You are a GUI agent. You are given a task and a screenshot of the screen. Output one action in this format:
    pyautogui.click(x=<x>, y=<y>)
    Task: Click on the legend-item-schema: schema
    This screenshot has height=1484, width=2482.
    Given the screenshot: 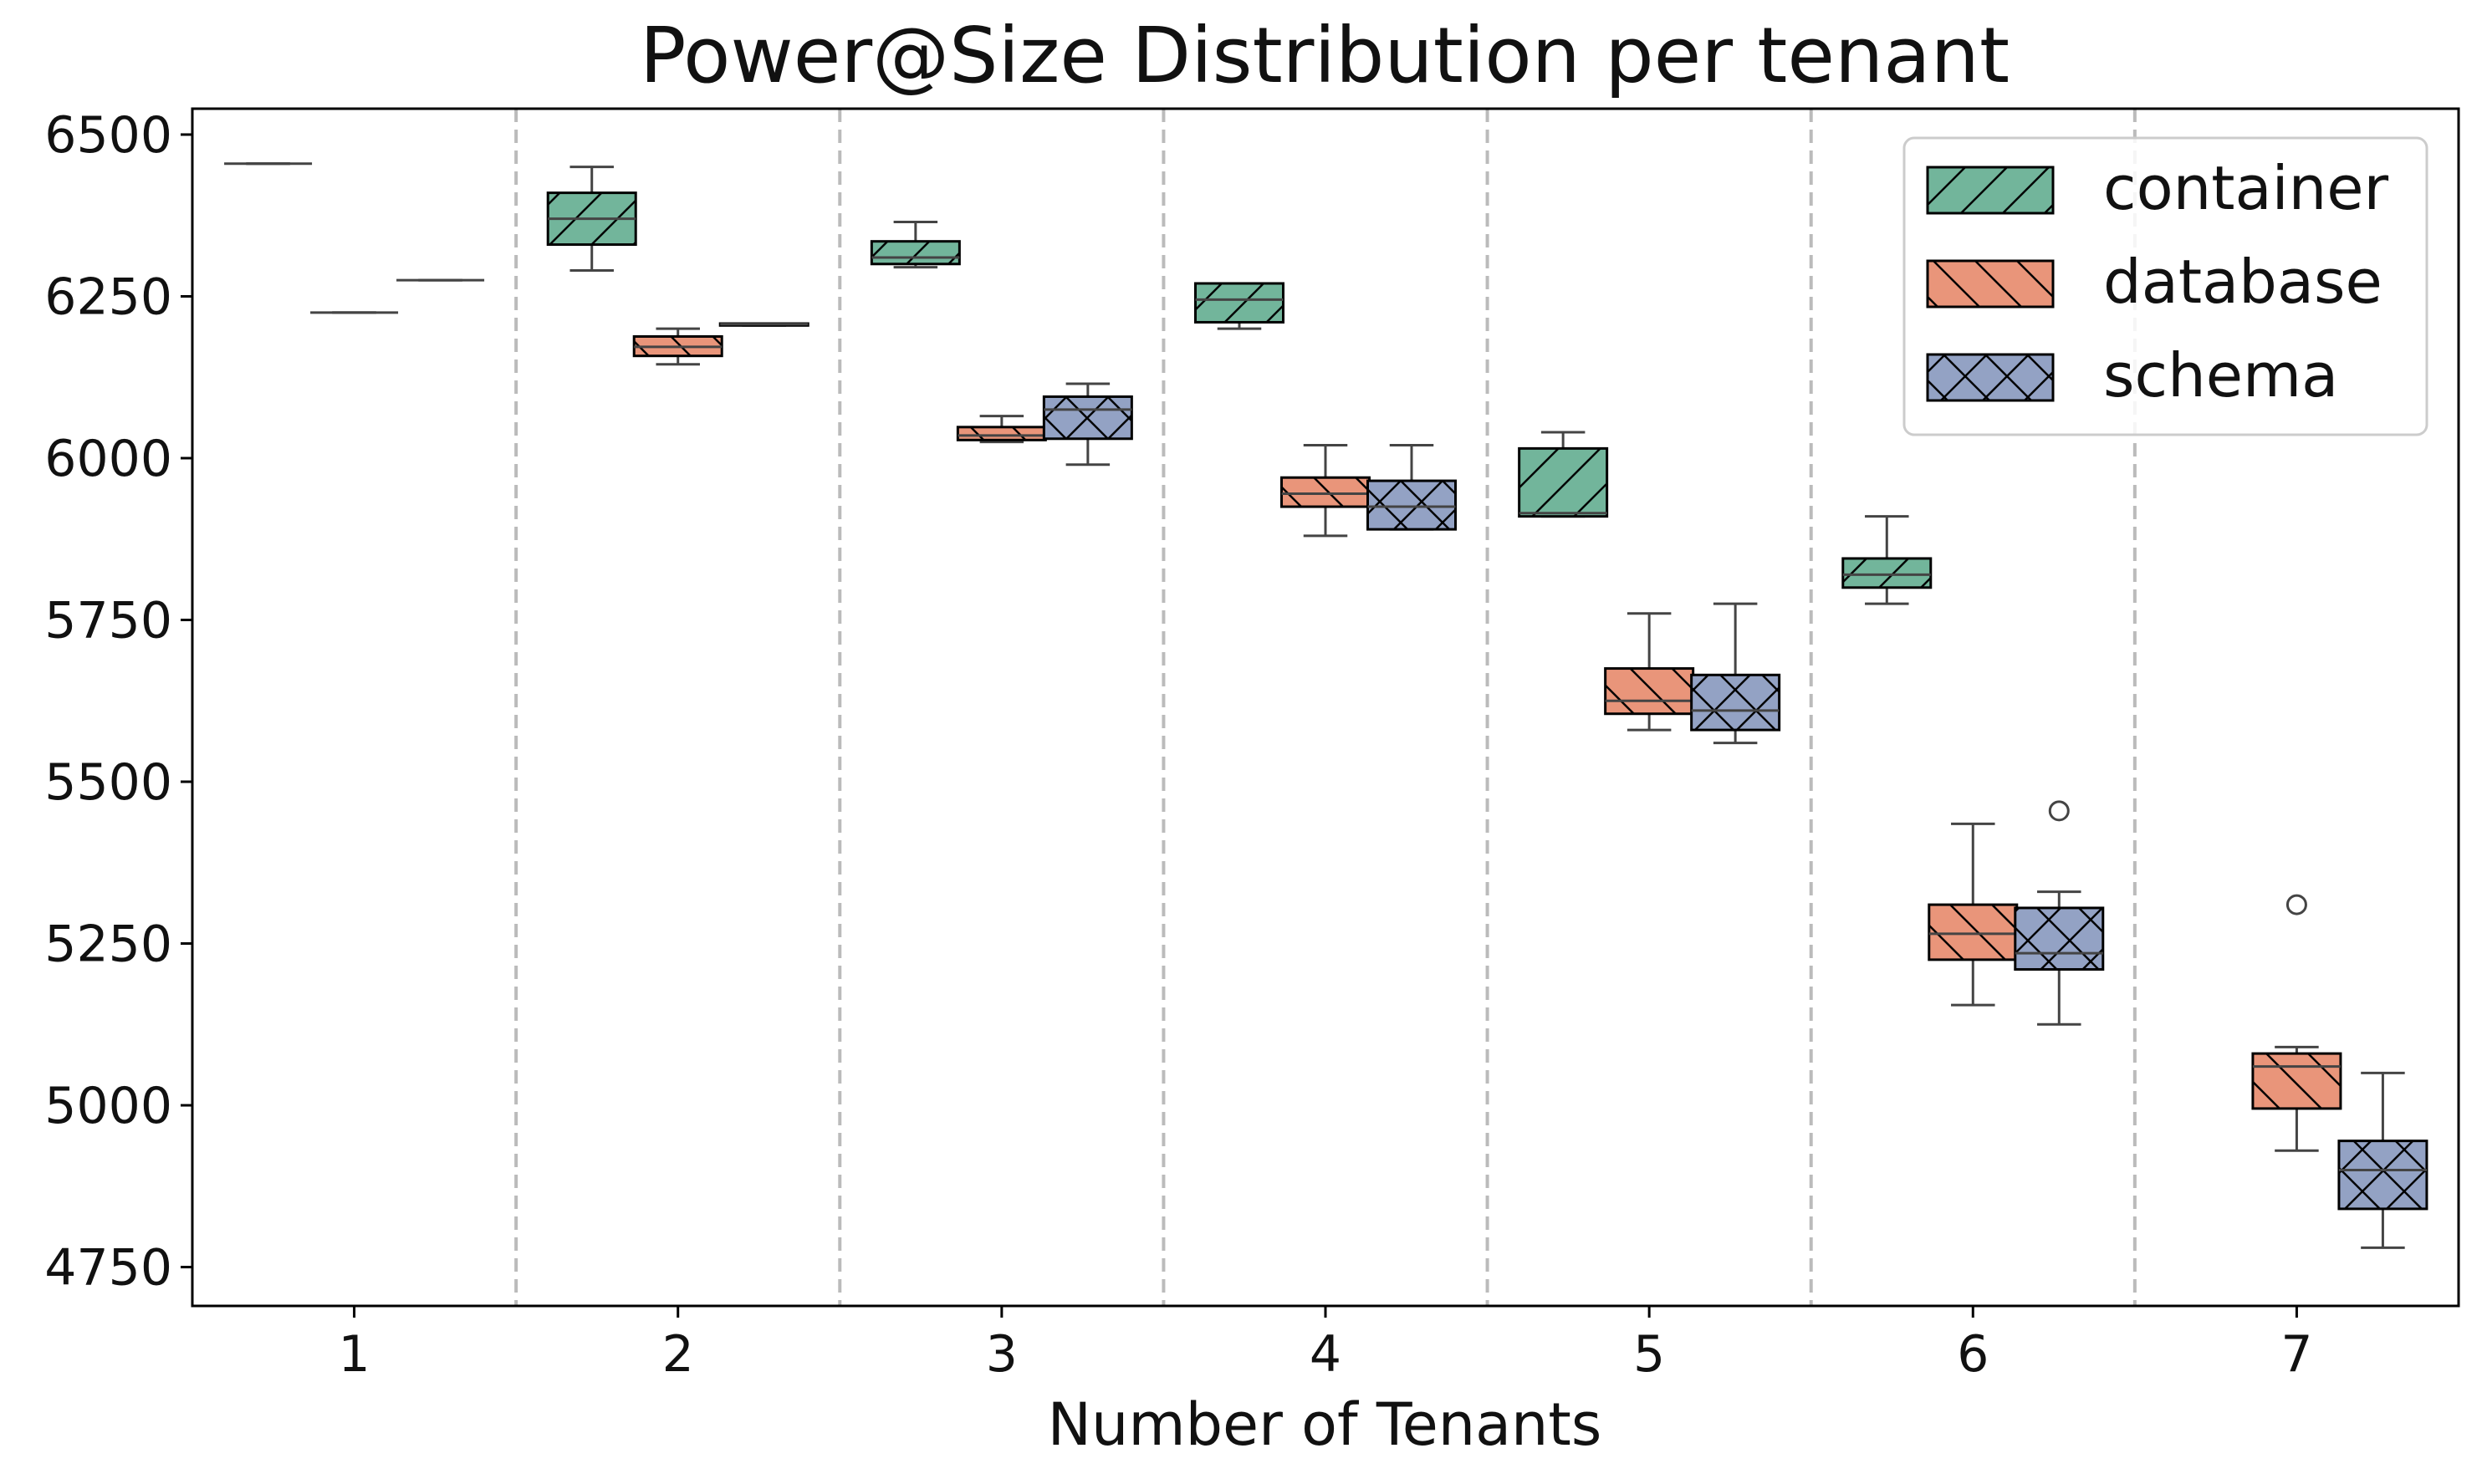 What is the action you would take?
    pyautogui.click(x=2132, y=375)
    